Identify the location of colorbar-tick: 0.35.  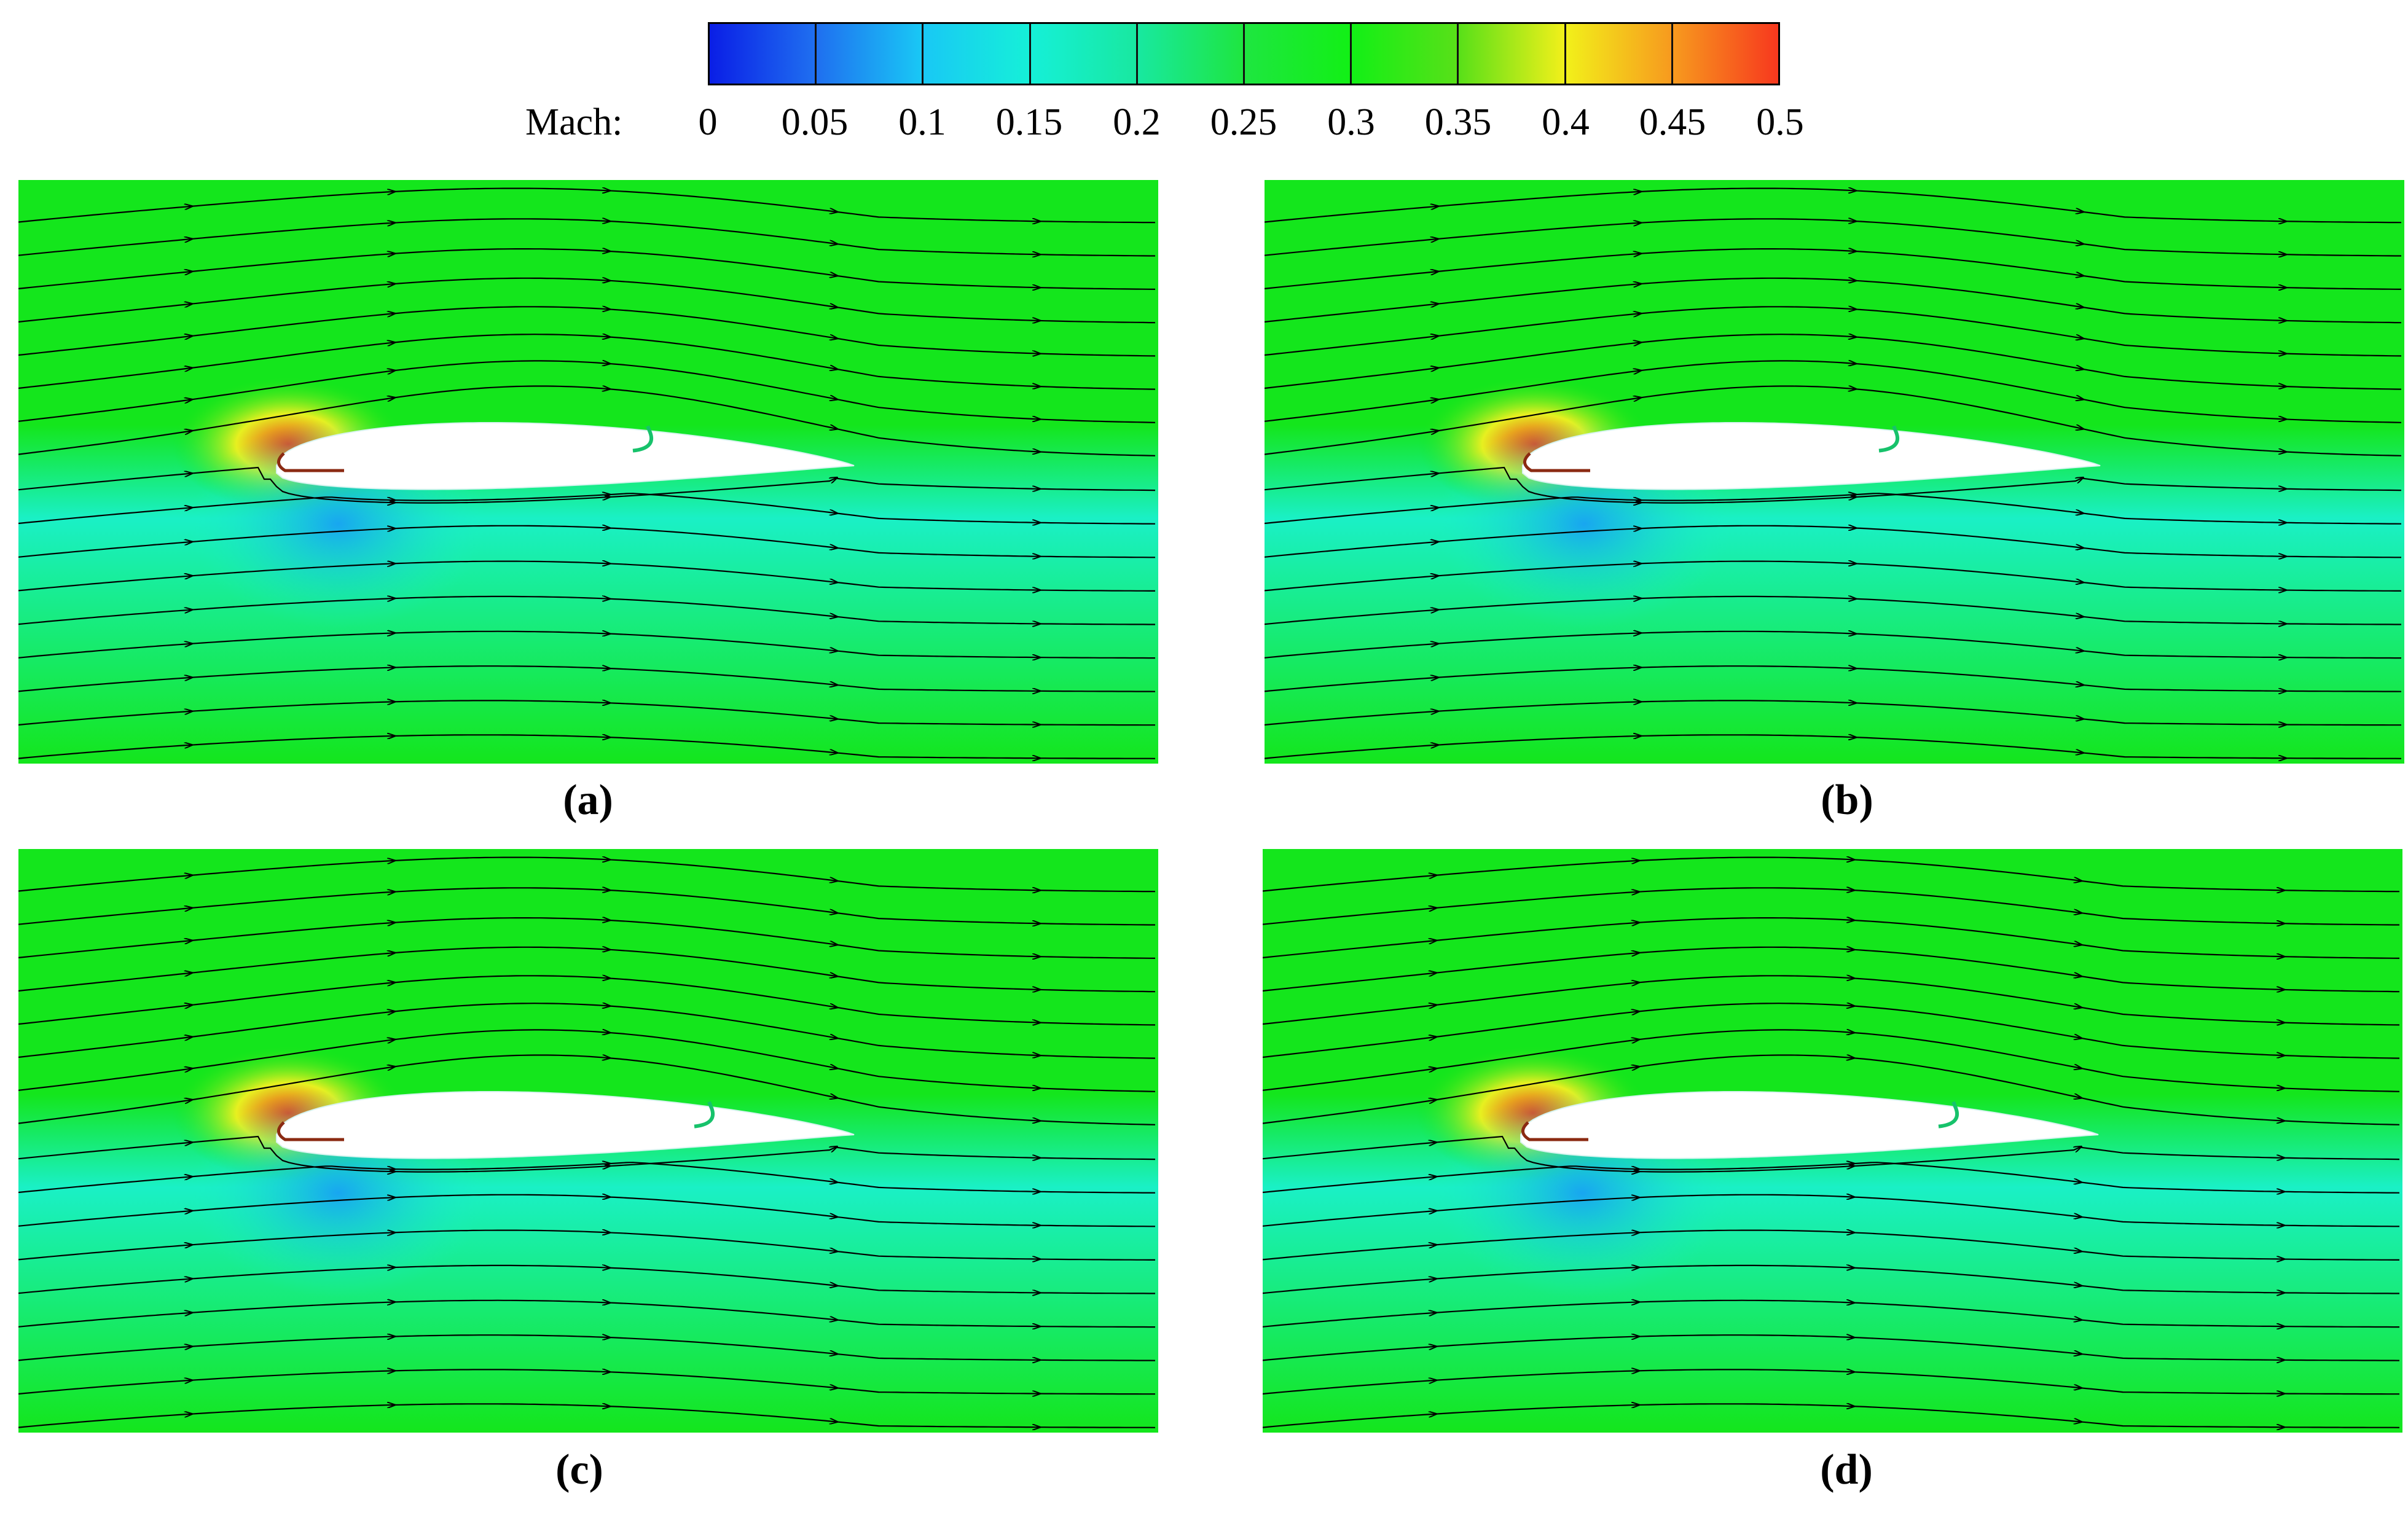
(1458, 122).